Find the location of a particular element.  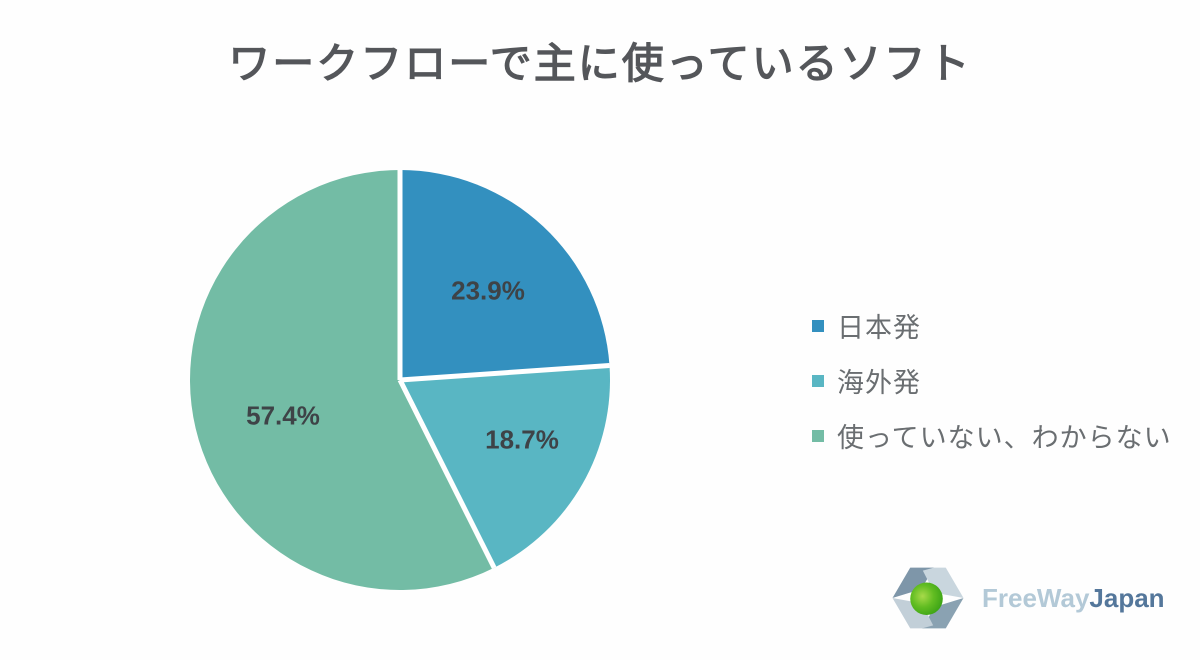

logo-text-japan: Japan is located at coordinates (1127, 597).